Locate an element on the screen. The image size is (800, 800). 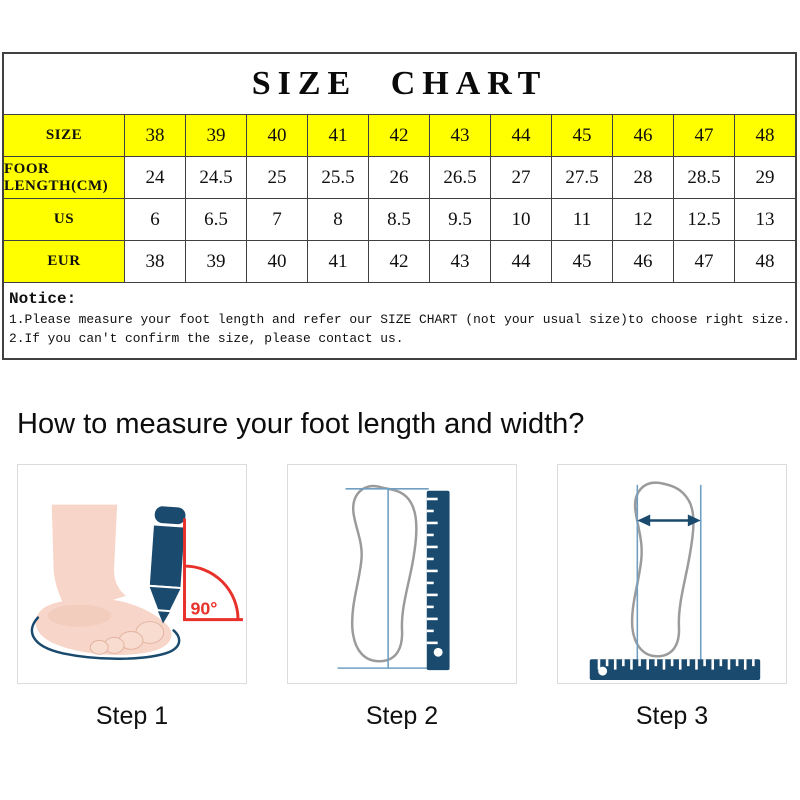
size-value-cell: 24 is located at coordinates (154, 177).